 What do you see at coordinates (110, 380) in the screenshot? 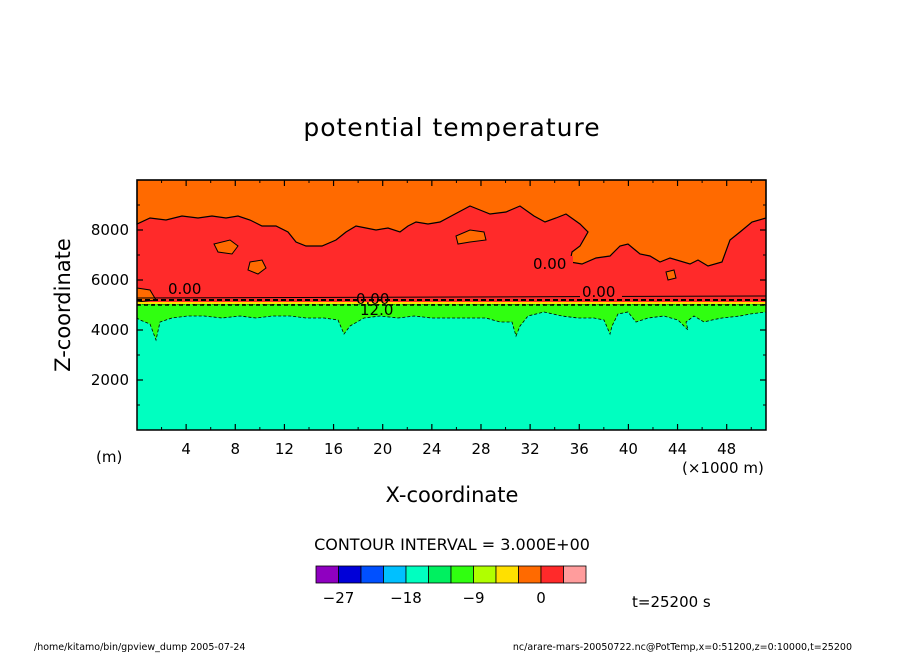
I see `y-tick-label: 2000` at bounding box center [110, 380].